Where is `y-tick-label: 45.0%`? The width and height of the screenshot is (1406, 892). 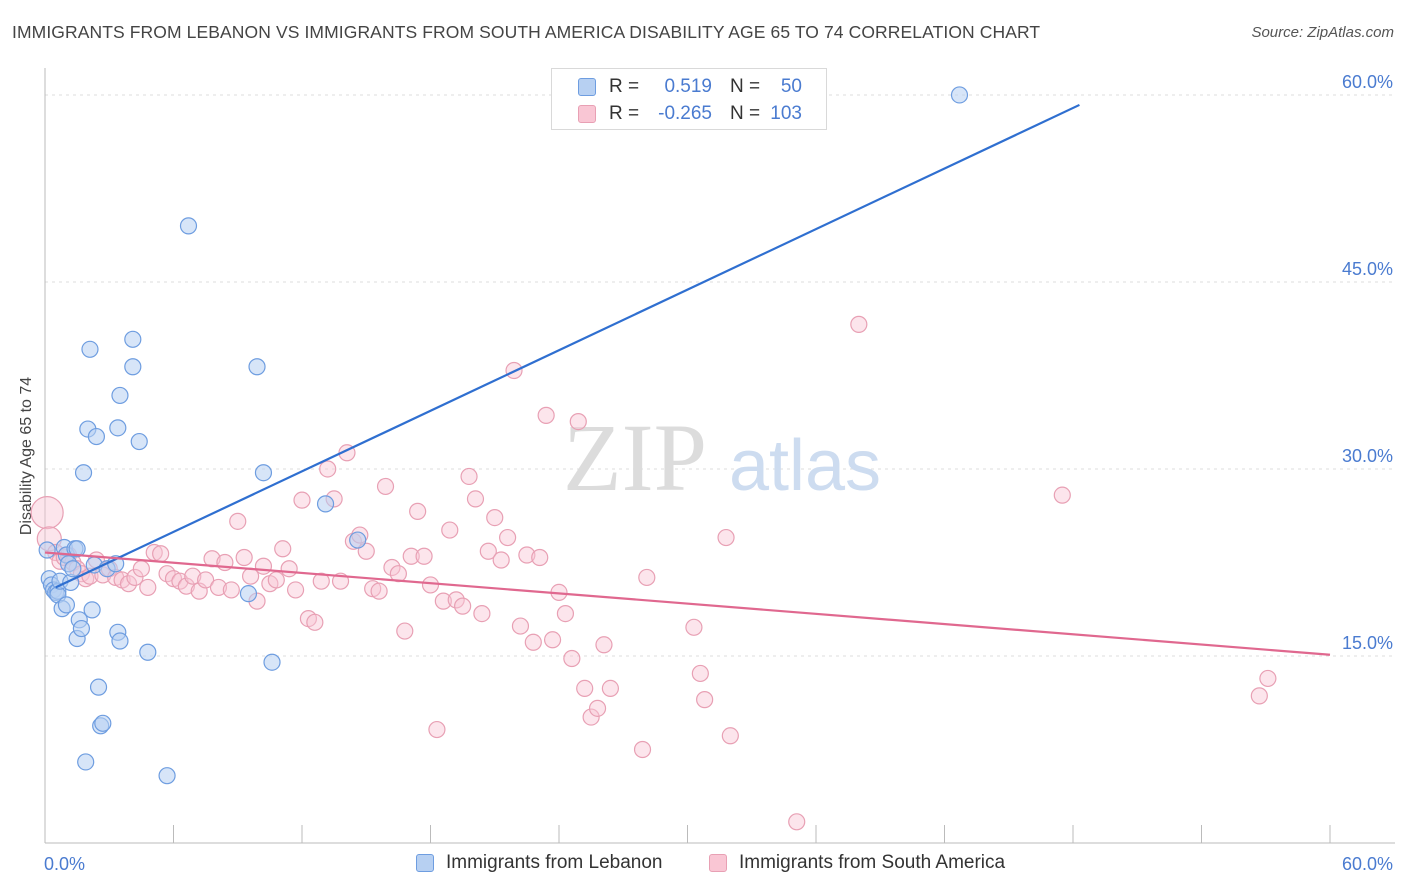
y-tick-label: 45.0% is located at coordinates (1367, 269).